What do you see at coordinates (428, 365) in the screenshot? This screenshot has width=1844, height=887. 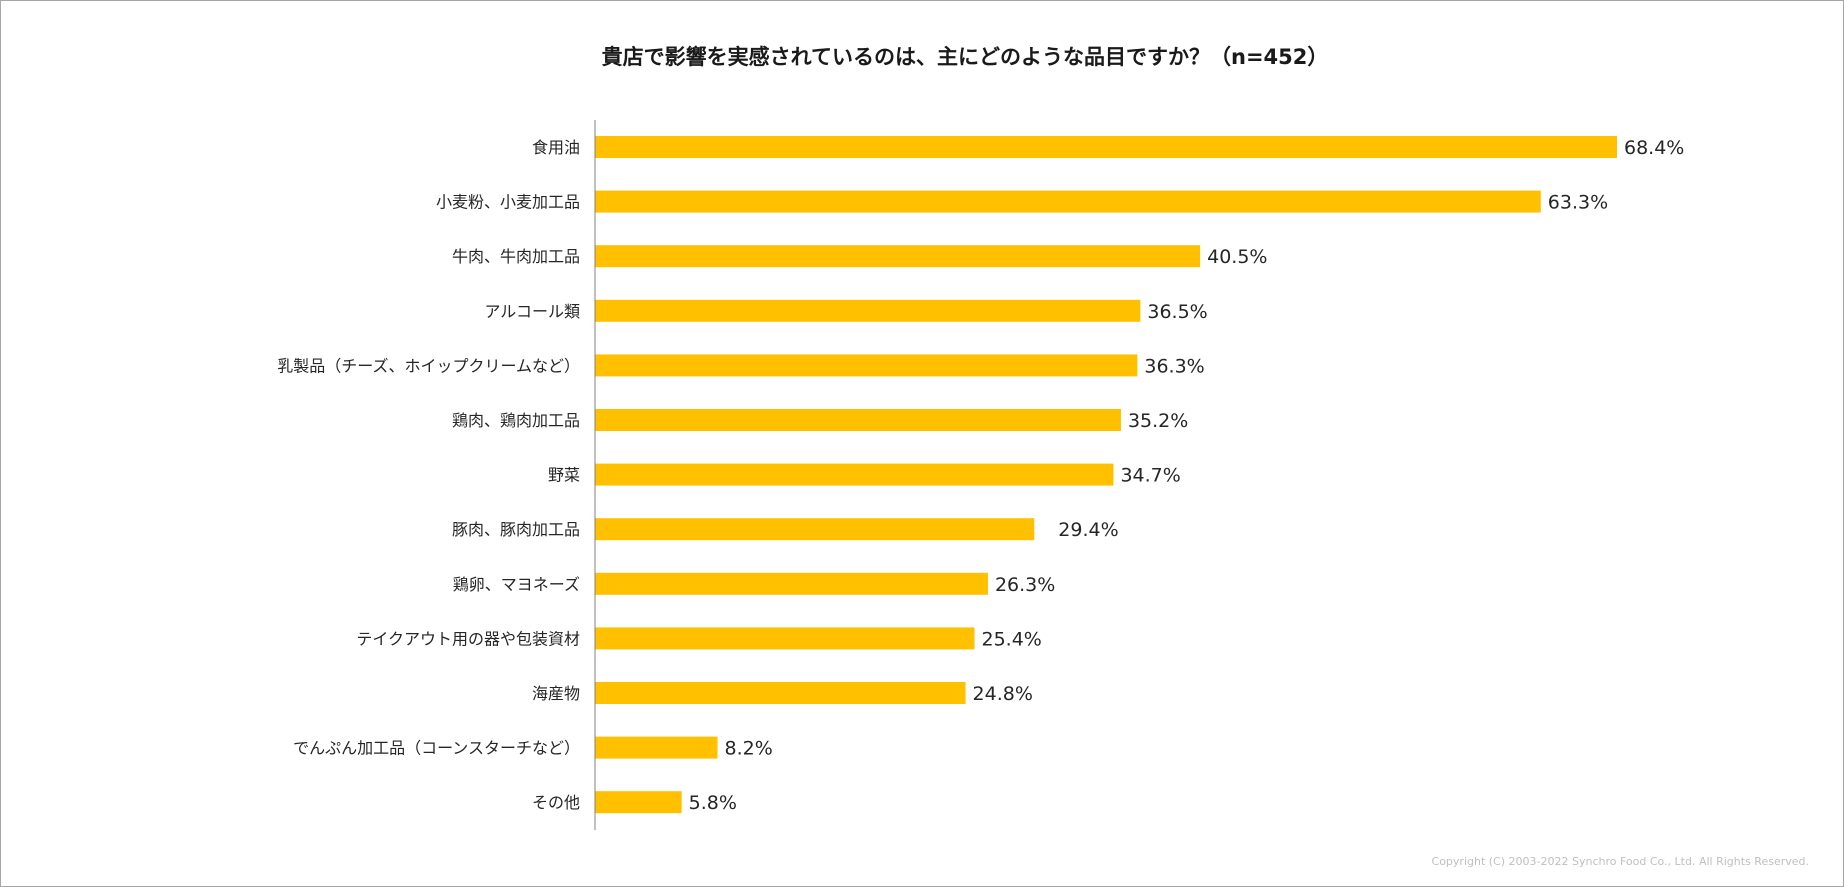 I see `category-label: 乳製品（チーズ、ホイップクリームなど）` at bounding box center [428, 365].